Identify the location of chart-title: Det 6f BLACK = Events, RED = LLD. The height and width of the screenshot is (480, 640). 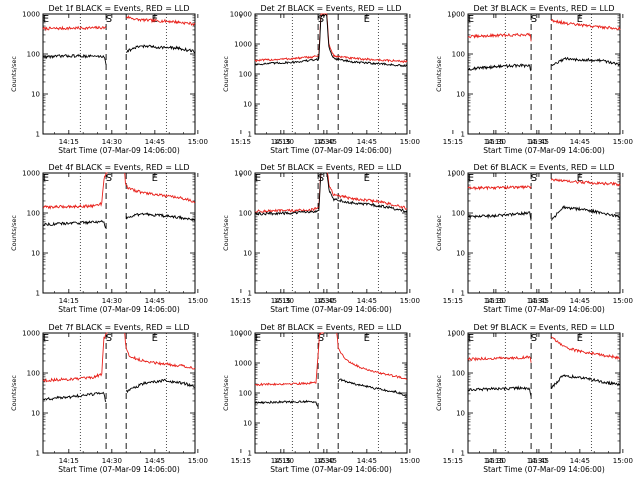
(543, 167).